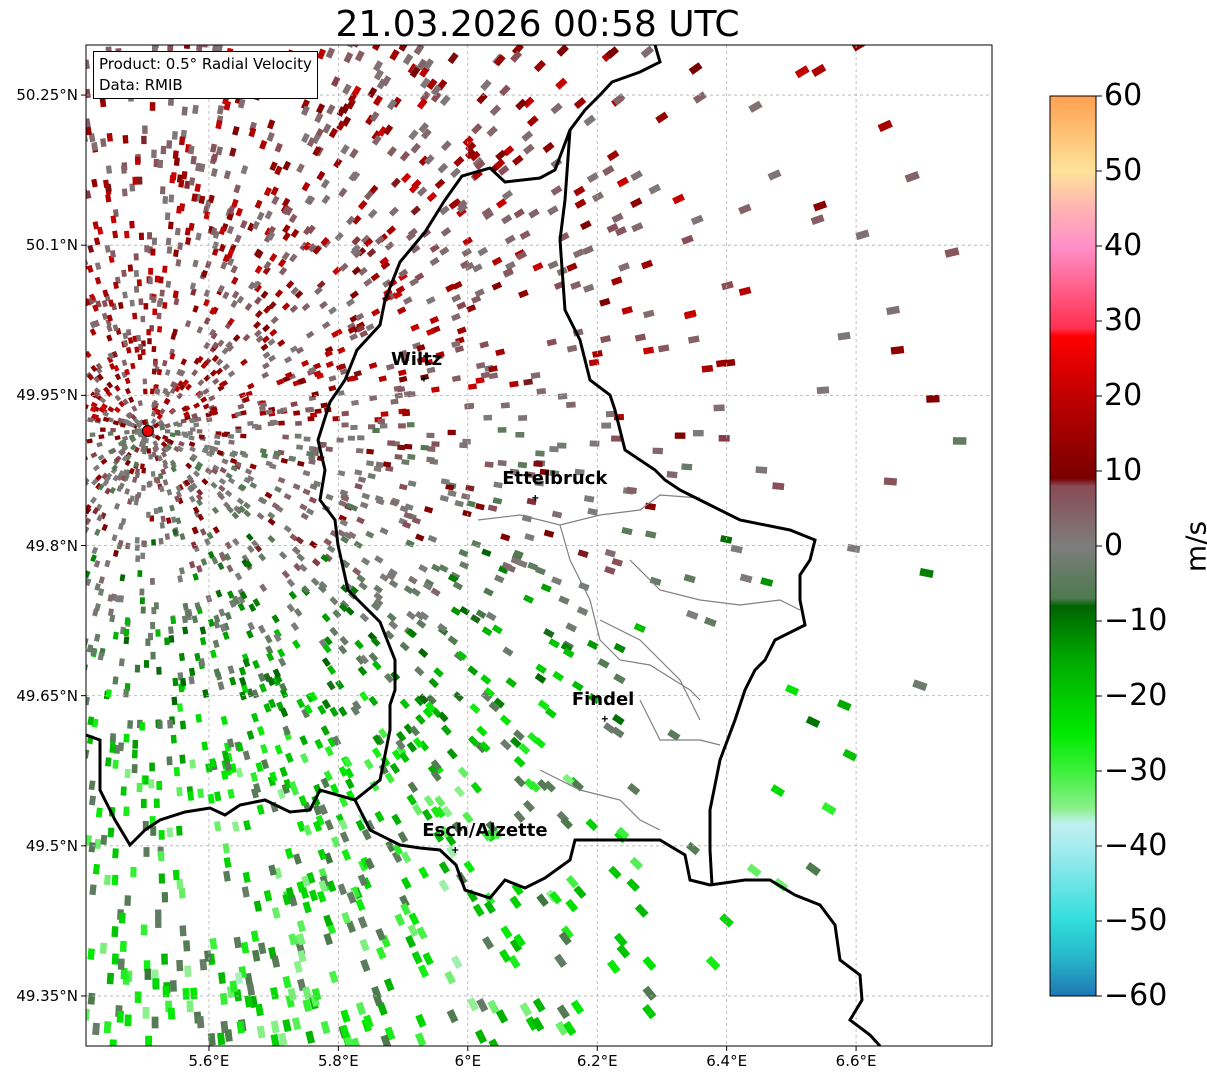  What do you see at coordinates (47, 695) in the screenshot?
I see `y-tick-label: 49.65°N` at bounding box center [47, 695].